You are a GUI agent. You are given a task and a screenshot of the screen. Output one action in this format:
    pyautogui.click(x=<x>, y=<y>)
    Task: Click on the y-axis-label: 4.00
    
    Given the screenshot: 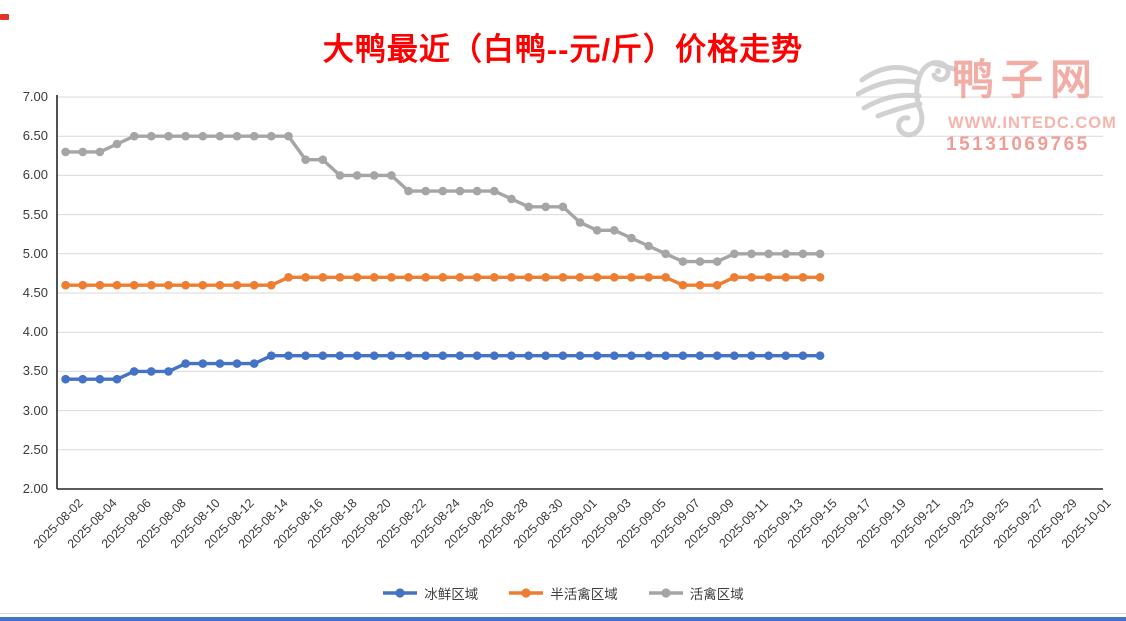 What is the action you would take?
    pyautogui.click(x=35, y=332)
    